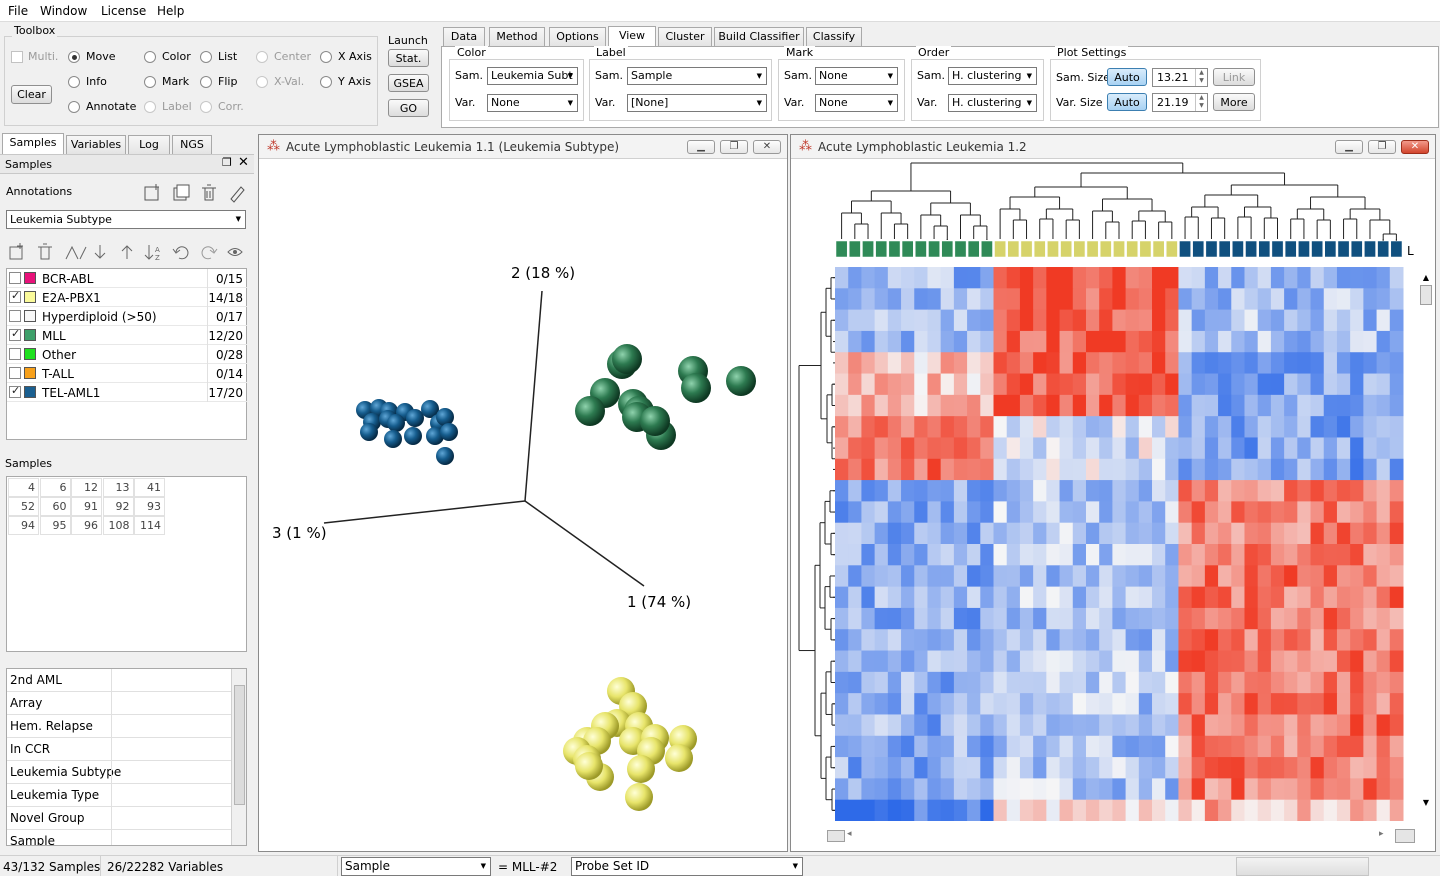 This screenshot has width=1440, height=876. I want to click on color-sam-select: Leukemia Subt, so click(532, 76).